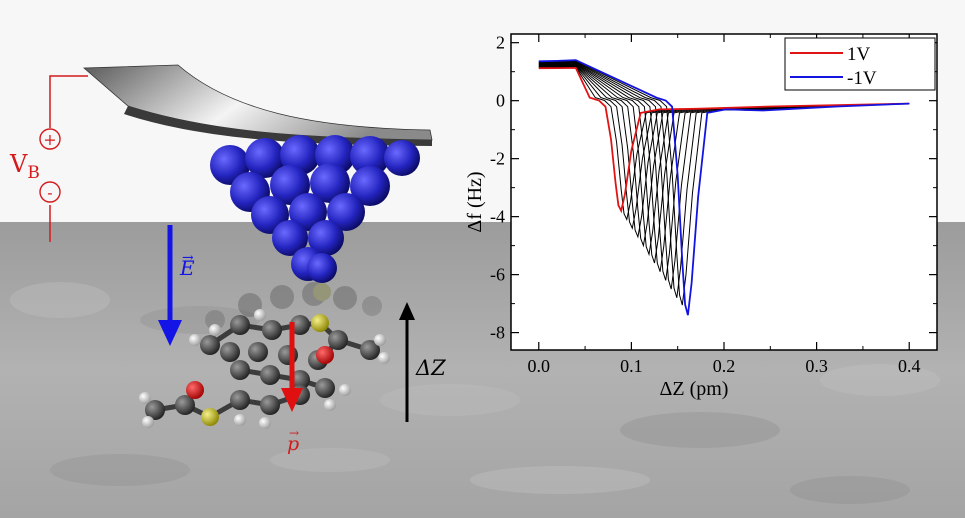 This screenshot has width=965, height=518. I want to click on y-axis-title: Δf (Hz), so click(475, 201).